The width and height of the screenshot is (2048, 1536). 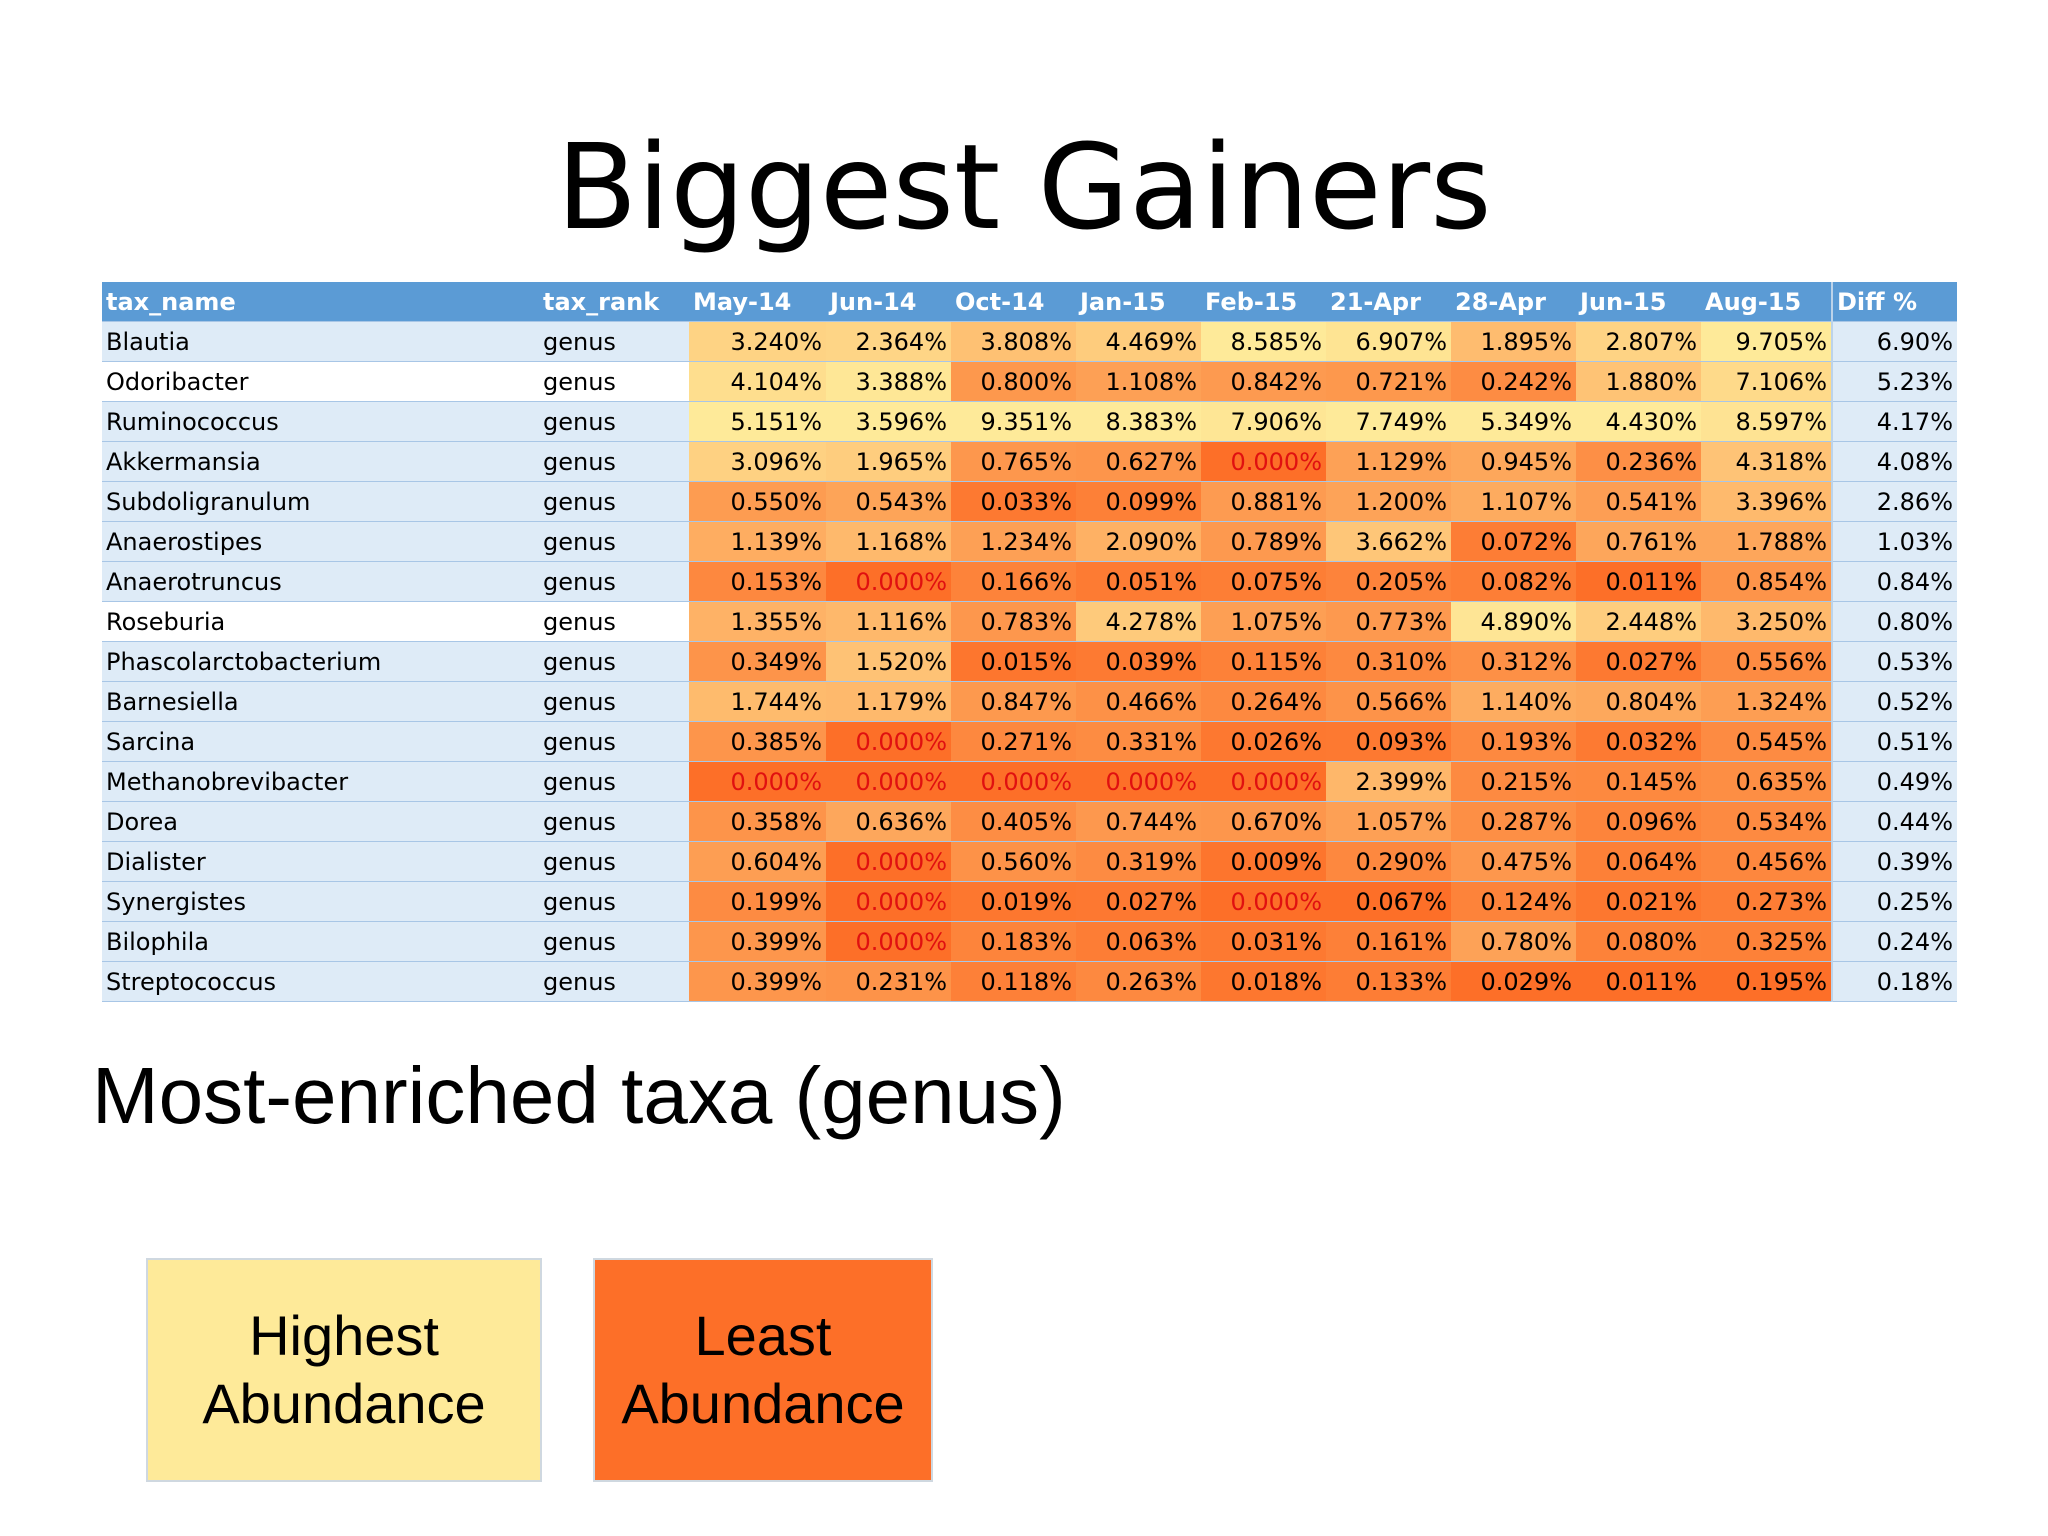 I want to click on abundance-cell: 0.026%, so click(x=1263, y=741).